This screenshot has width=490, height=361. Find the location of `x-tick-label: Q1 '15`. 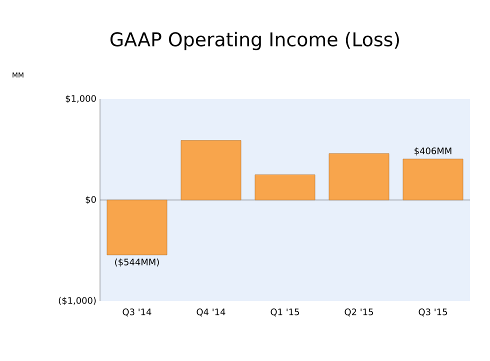

x-tick-label: Q1 '15 is located at coordinates (284, 312).